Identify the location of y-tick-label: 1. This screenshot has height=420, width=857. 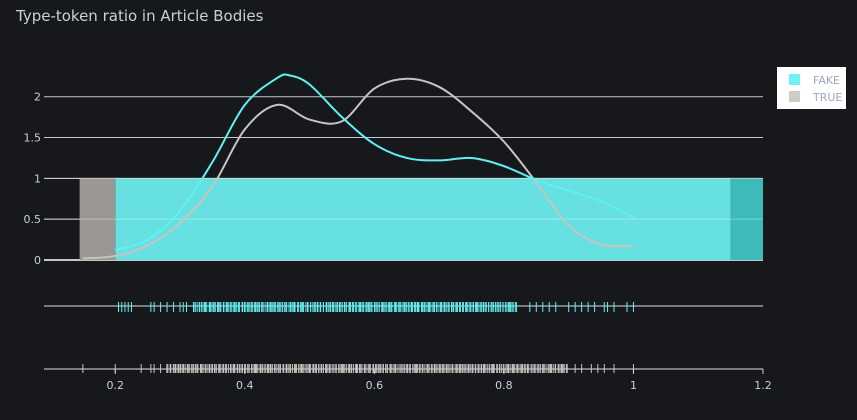
(37, 178).